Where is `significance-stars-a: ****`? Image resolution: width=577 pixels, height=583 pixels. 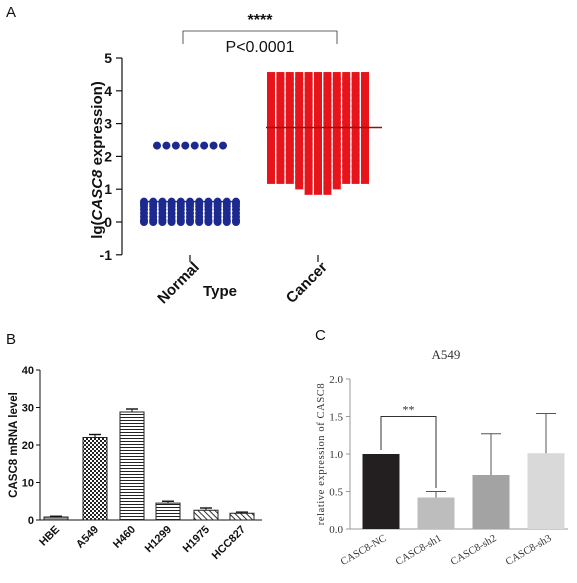
significance-stars-a: **** is located at coordinates (261, 20).